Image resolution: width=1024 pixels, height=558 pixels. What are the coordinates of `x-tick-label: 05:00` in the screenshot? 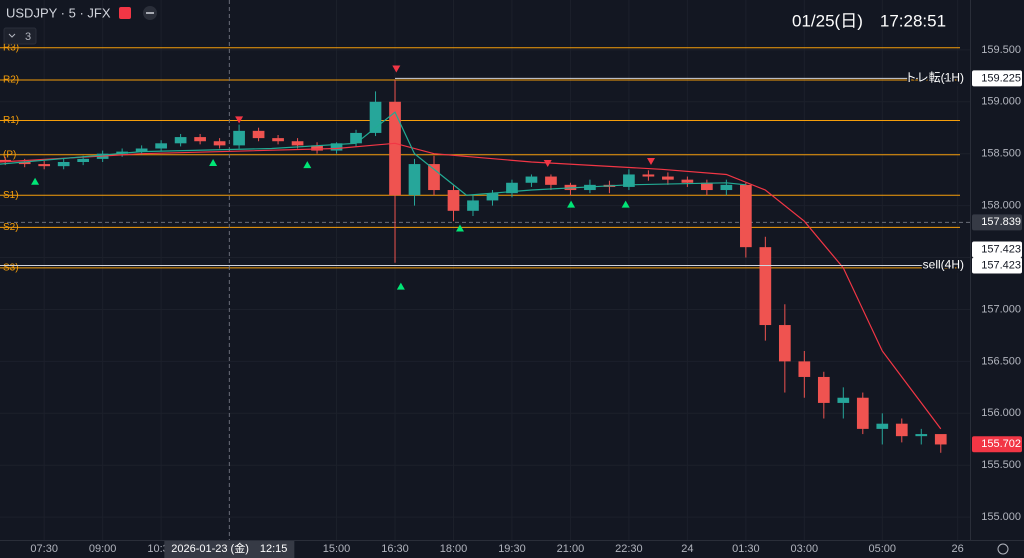 It's located at (883, 549).